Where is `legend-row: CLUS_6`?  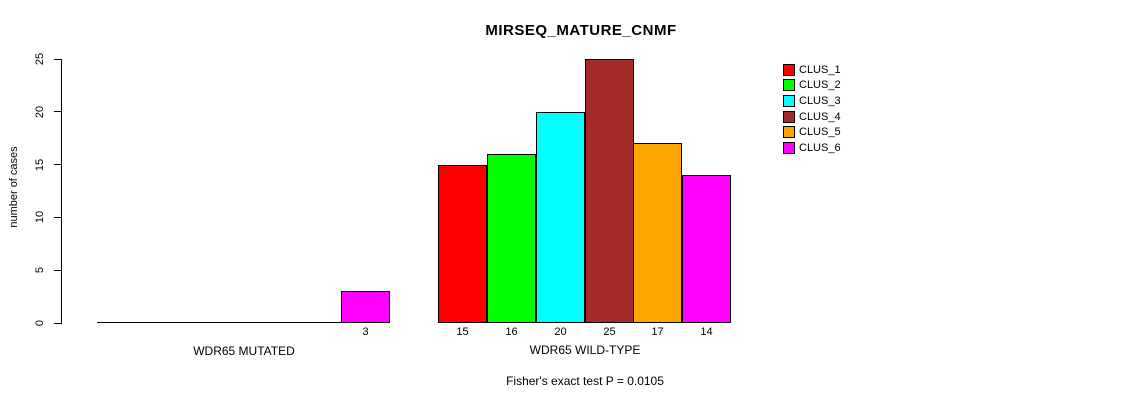 legend-row: CLUS_6 is located at coordinates (812, 148).